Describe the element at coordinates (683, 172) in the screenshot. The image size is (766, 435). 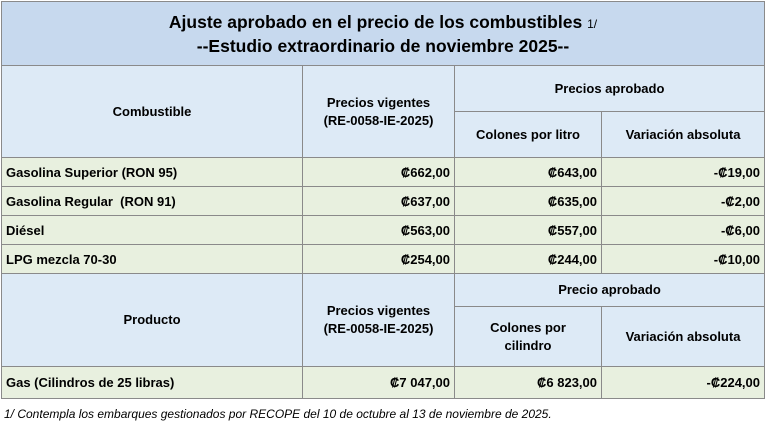
I see `variacion-absoluta: -₡19,00` at that location.